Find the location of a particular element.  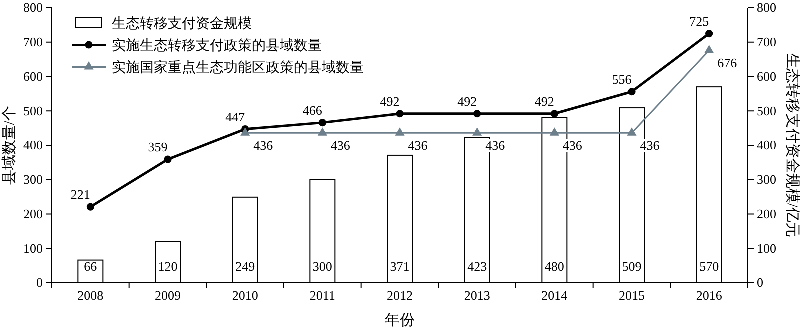

data-label: 249 is located at coordinates (246, 266).